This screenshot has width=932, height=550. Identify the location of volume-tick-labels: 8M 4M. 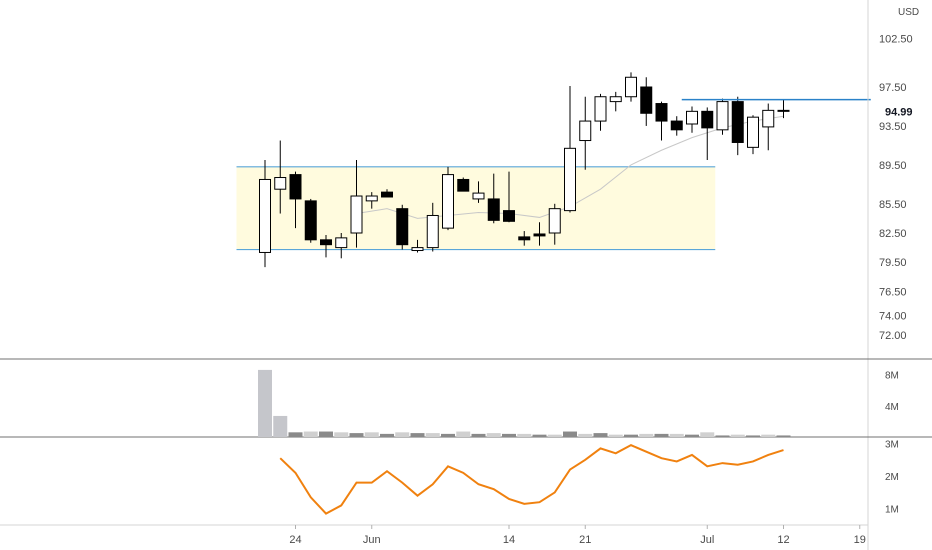
(892, 392).